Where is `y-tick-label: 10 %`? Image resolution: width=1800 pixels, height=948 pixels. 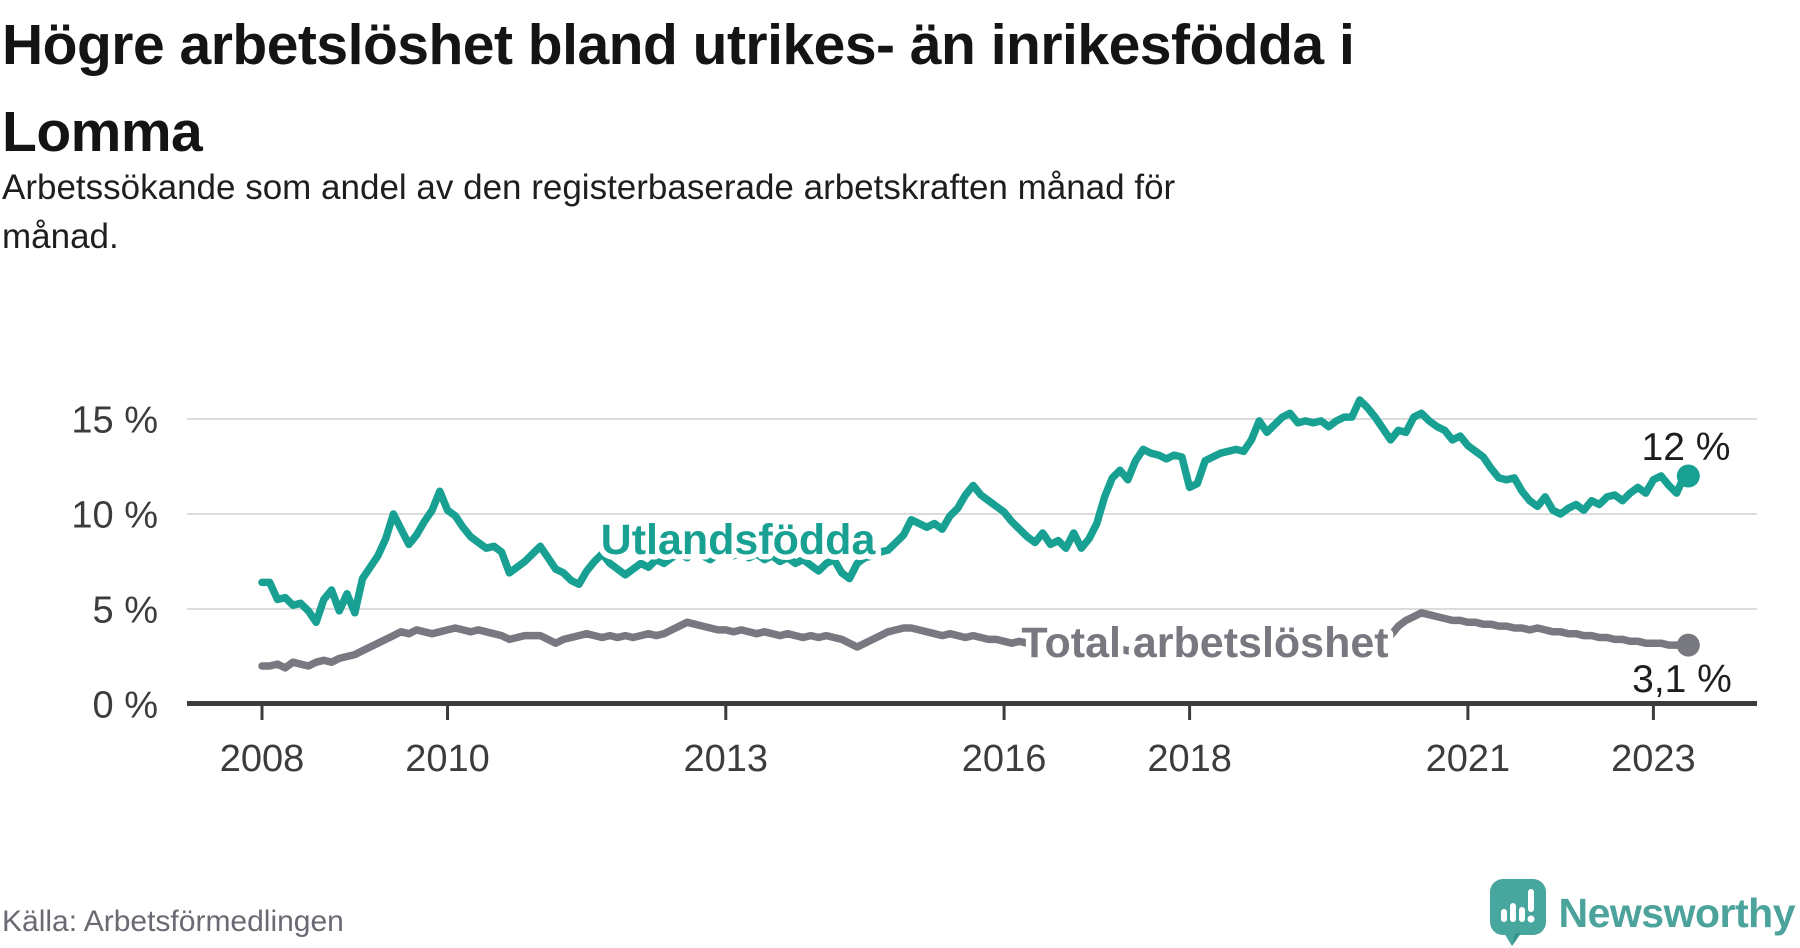 y-tick-label: 10 % is located at coordinates (114, 516).